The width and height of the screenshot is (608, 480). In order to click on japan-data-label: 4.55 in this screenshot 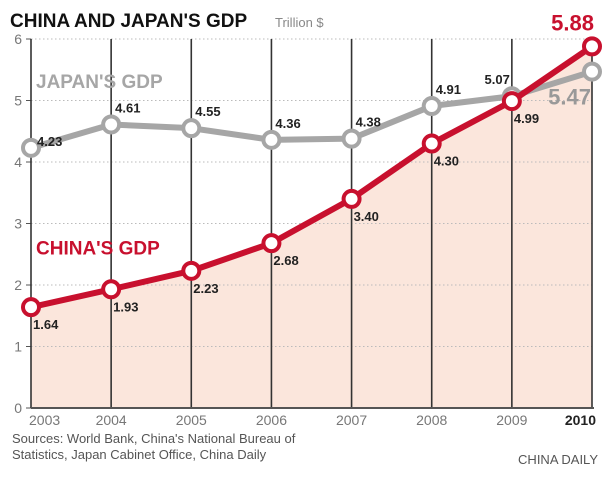, I will do `click(207, 111)`.